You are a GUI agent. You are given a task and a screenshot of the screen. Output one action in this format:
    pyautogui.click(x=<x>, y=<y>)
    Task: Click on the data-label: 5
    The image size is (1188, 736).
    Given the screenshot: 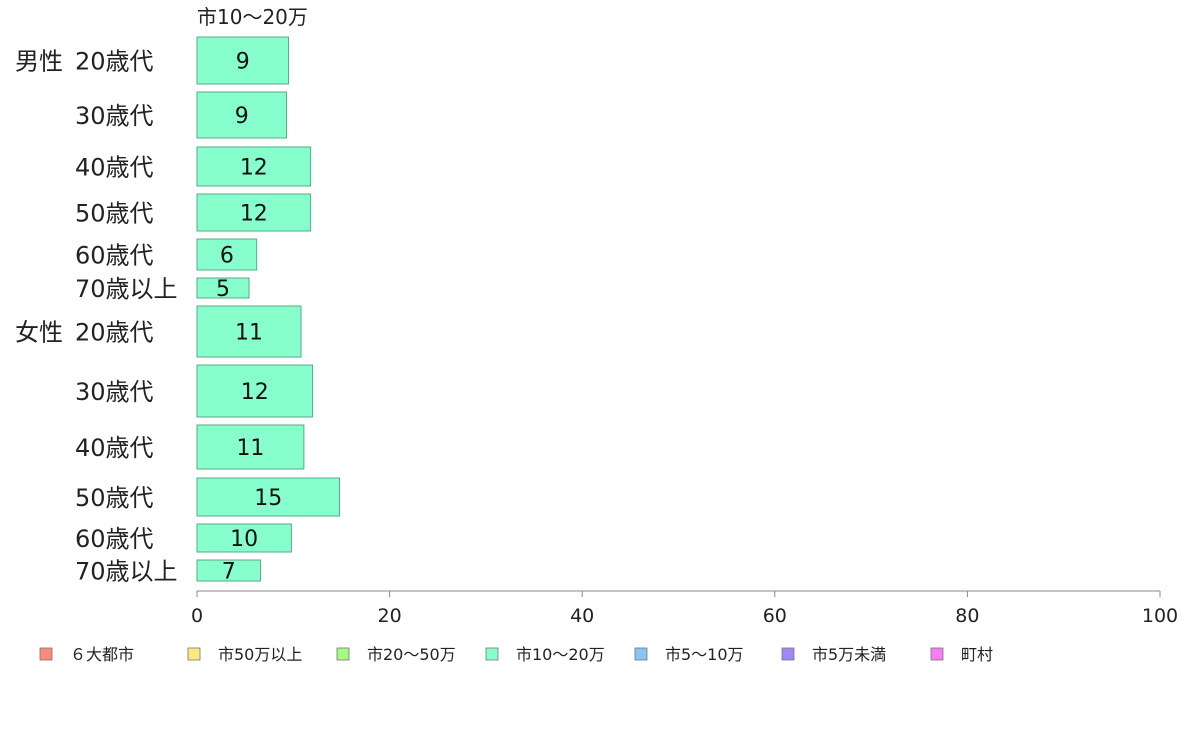 What is the action you would take?
    pyautogui.click(x=223, y=289)
    